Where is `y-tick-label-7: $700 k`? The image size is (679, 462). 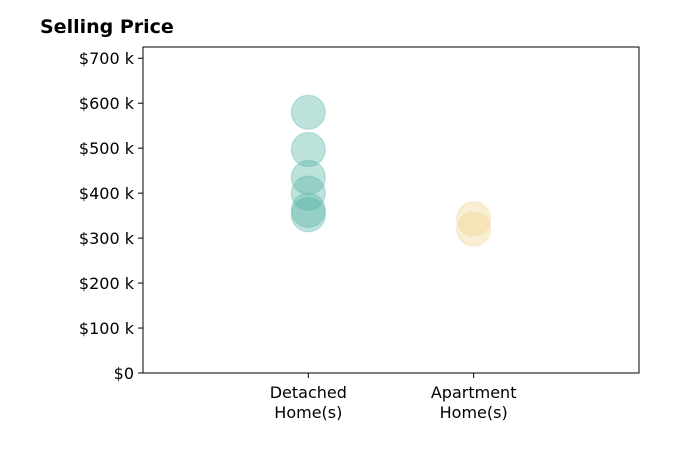
y-tick-label-7: $700 k is located at coordinates (107, 58).